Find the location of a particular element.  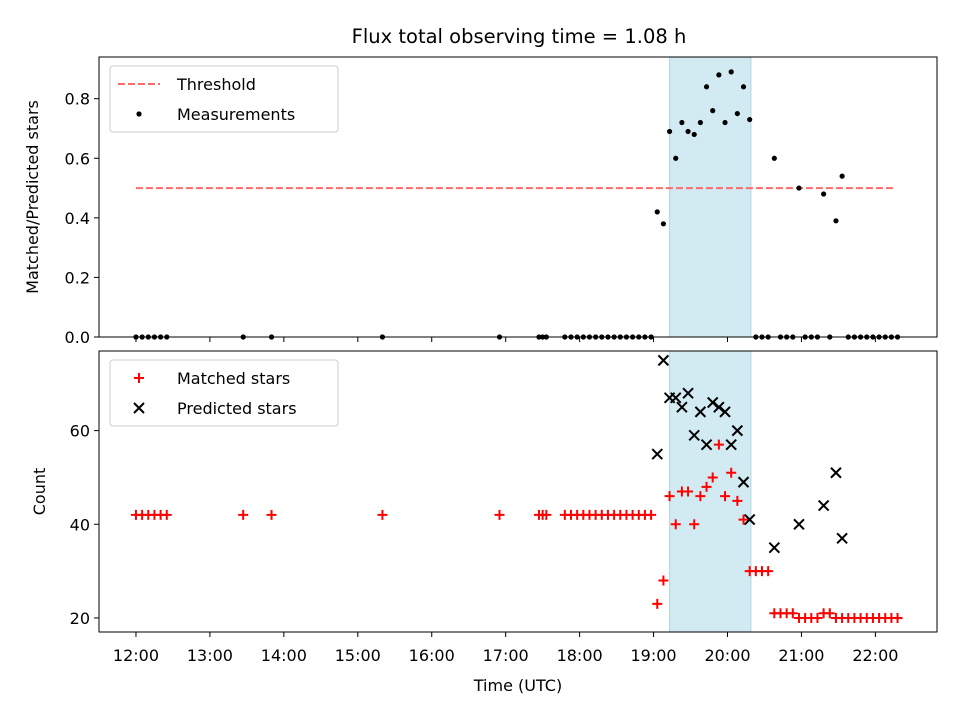

y-tick-label: 0.4 is located at coordinates (77, 218).